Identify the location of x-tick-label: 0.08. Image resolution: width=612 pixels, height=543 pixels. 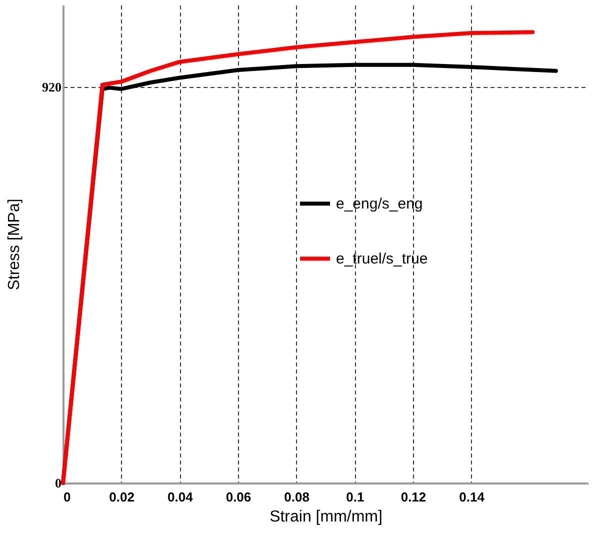
(297, 497).